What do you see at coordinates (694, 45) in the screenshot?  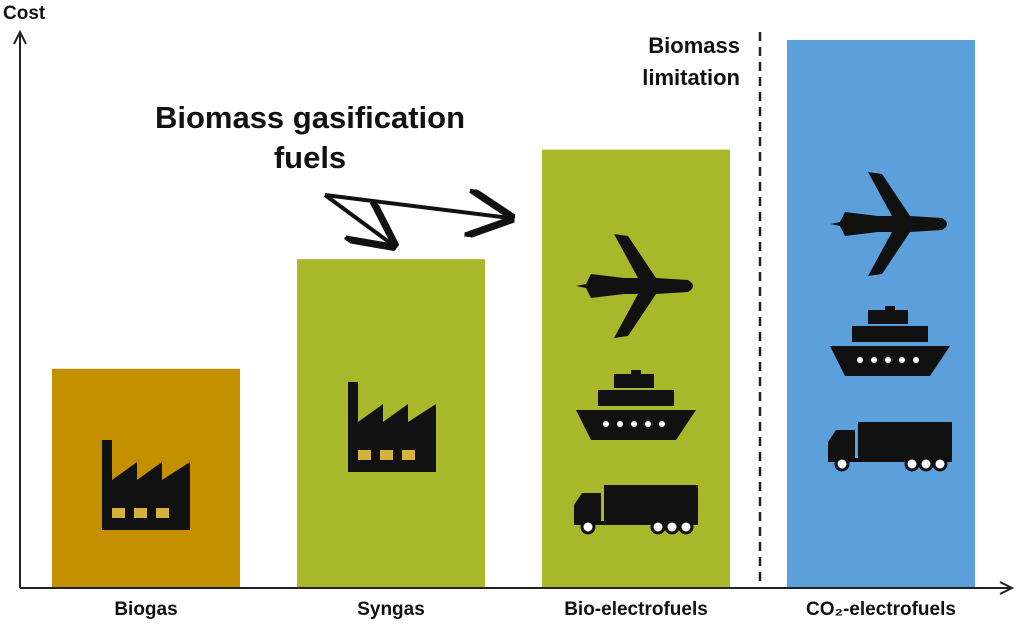 I see `annotation: Biomass` at bounding box center [694, 45].